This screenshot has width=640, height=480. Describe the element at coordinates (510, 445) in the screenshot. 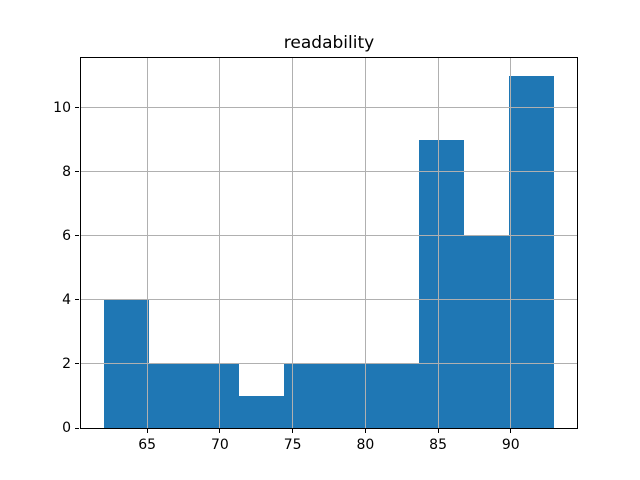

I see `x-tick-label: 90` at that location.